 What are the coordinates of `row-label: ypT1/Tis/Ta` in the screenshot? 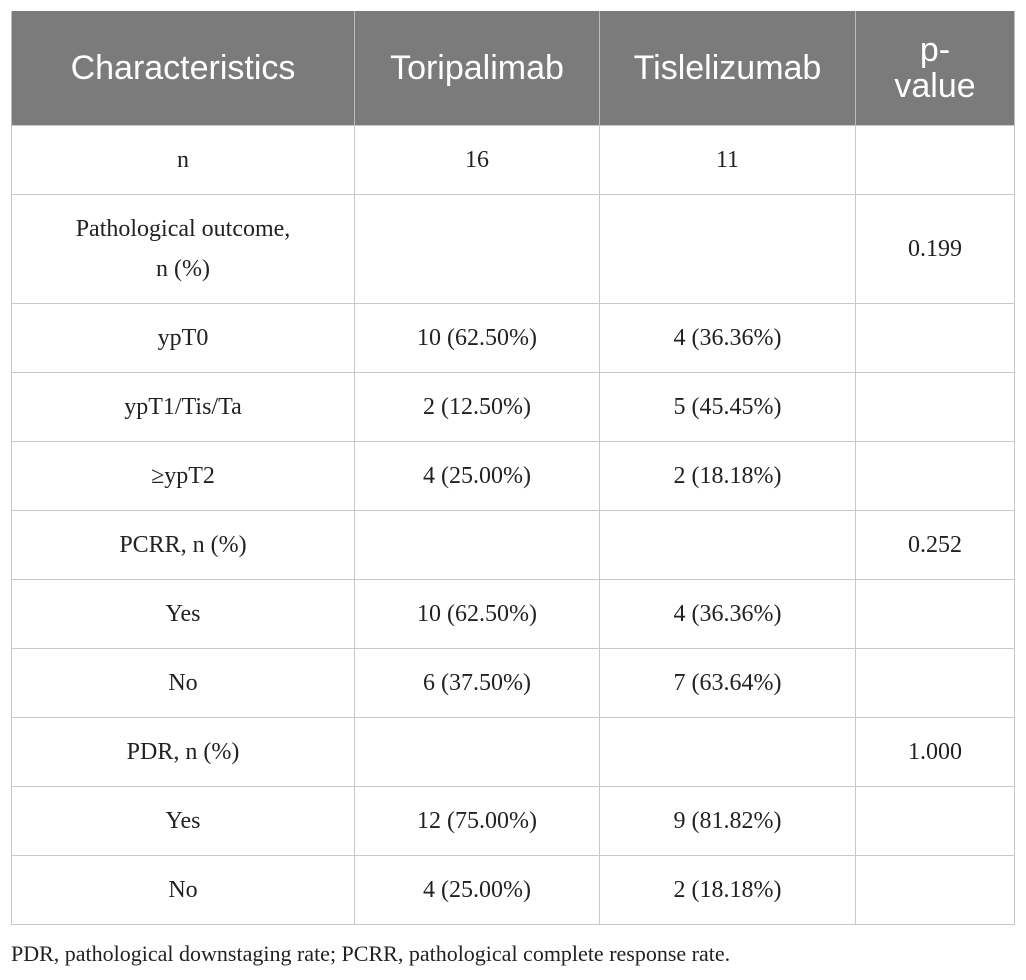 It's located at (183, 407).